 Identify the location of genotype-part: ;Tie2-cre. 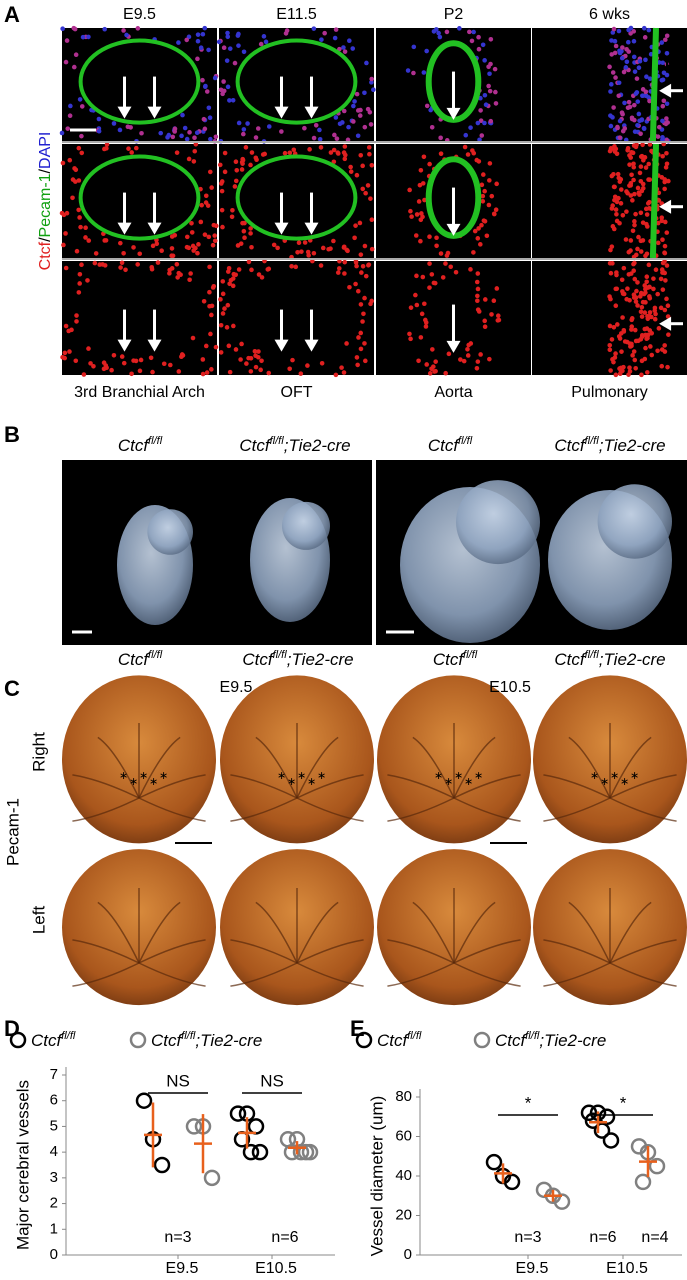
(228, 1040).